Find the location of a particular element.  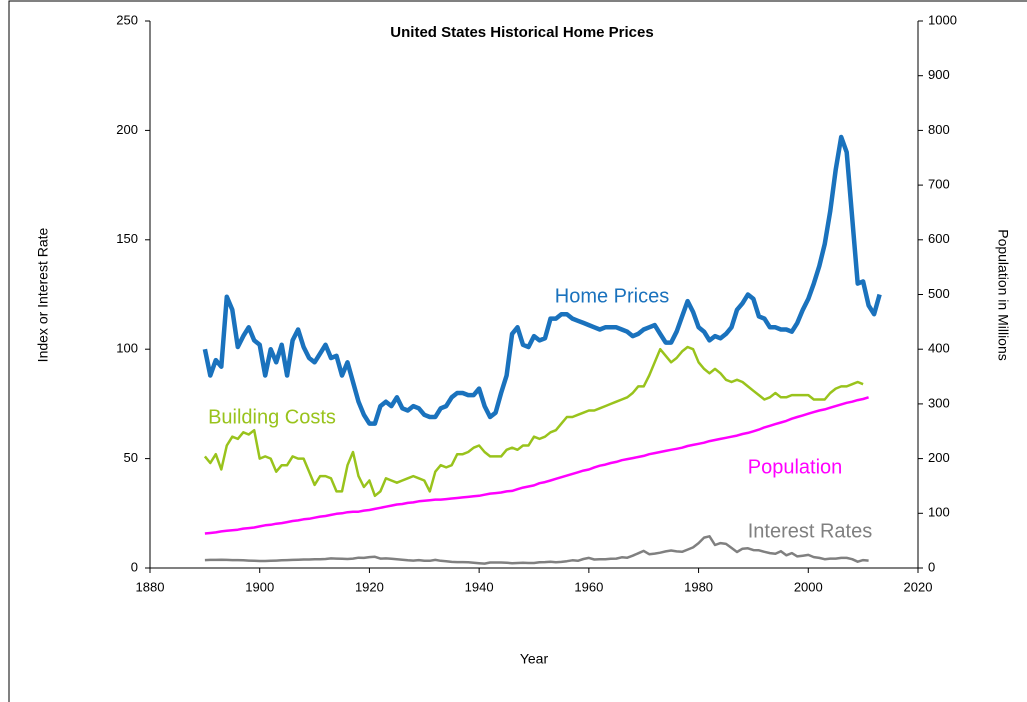

series-label: Home Prices is located at coordinates (612, 296).